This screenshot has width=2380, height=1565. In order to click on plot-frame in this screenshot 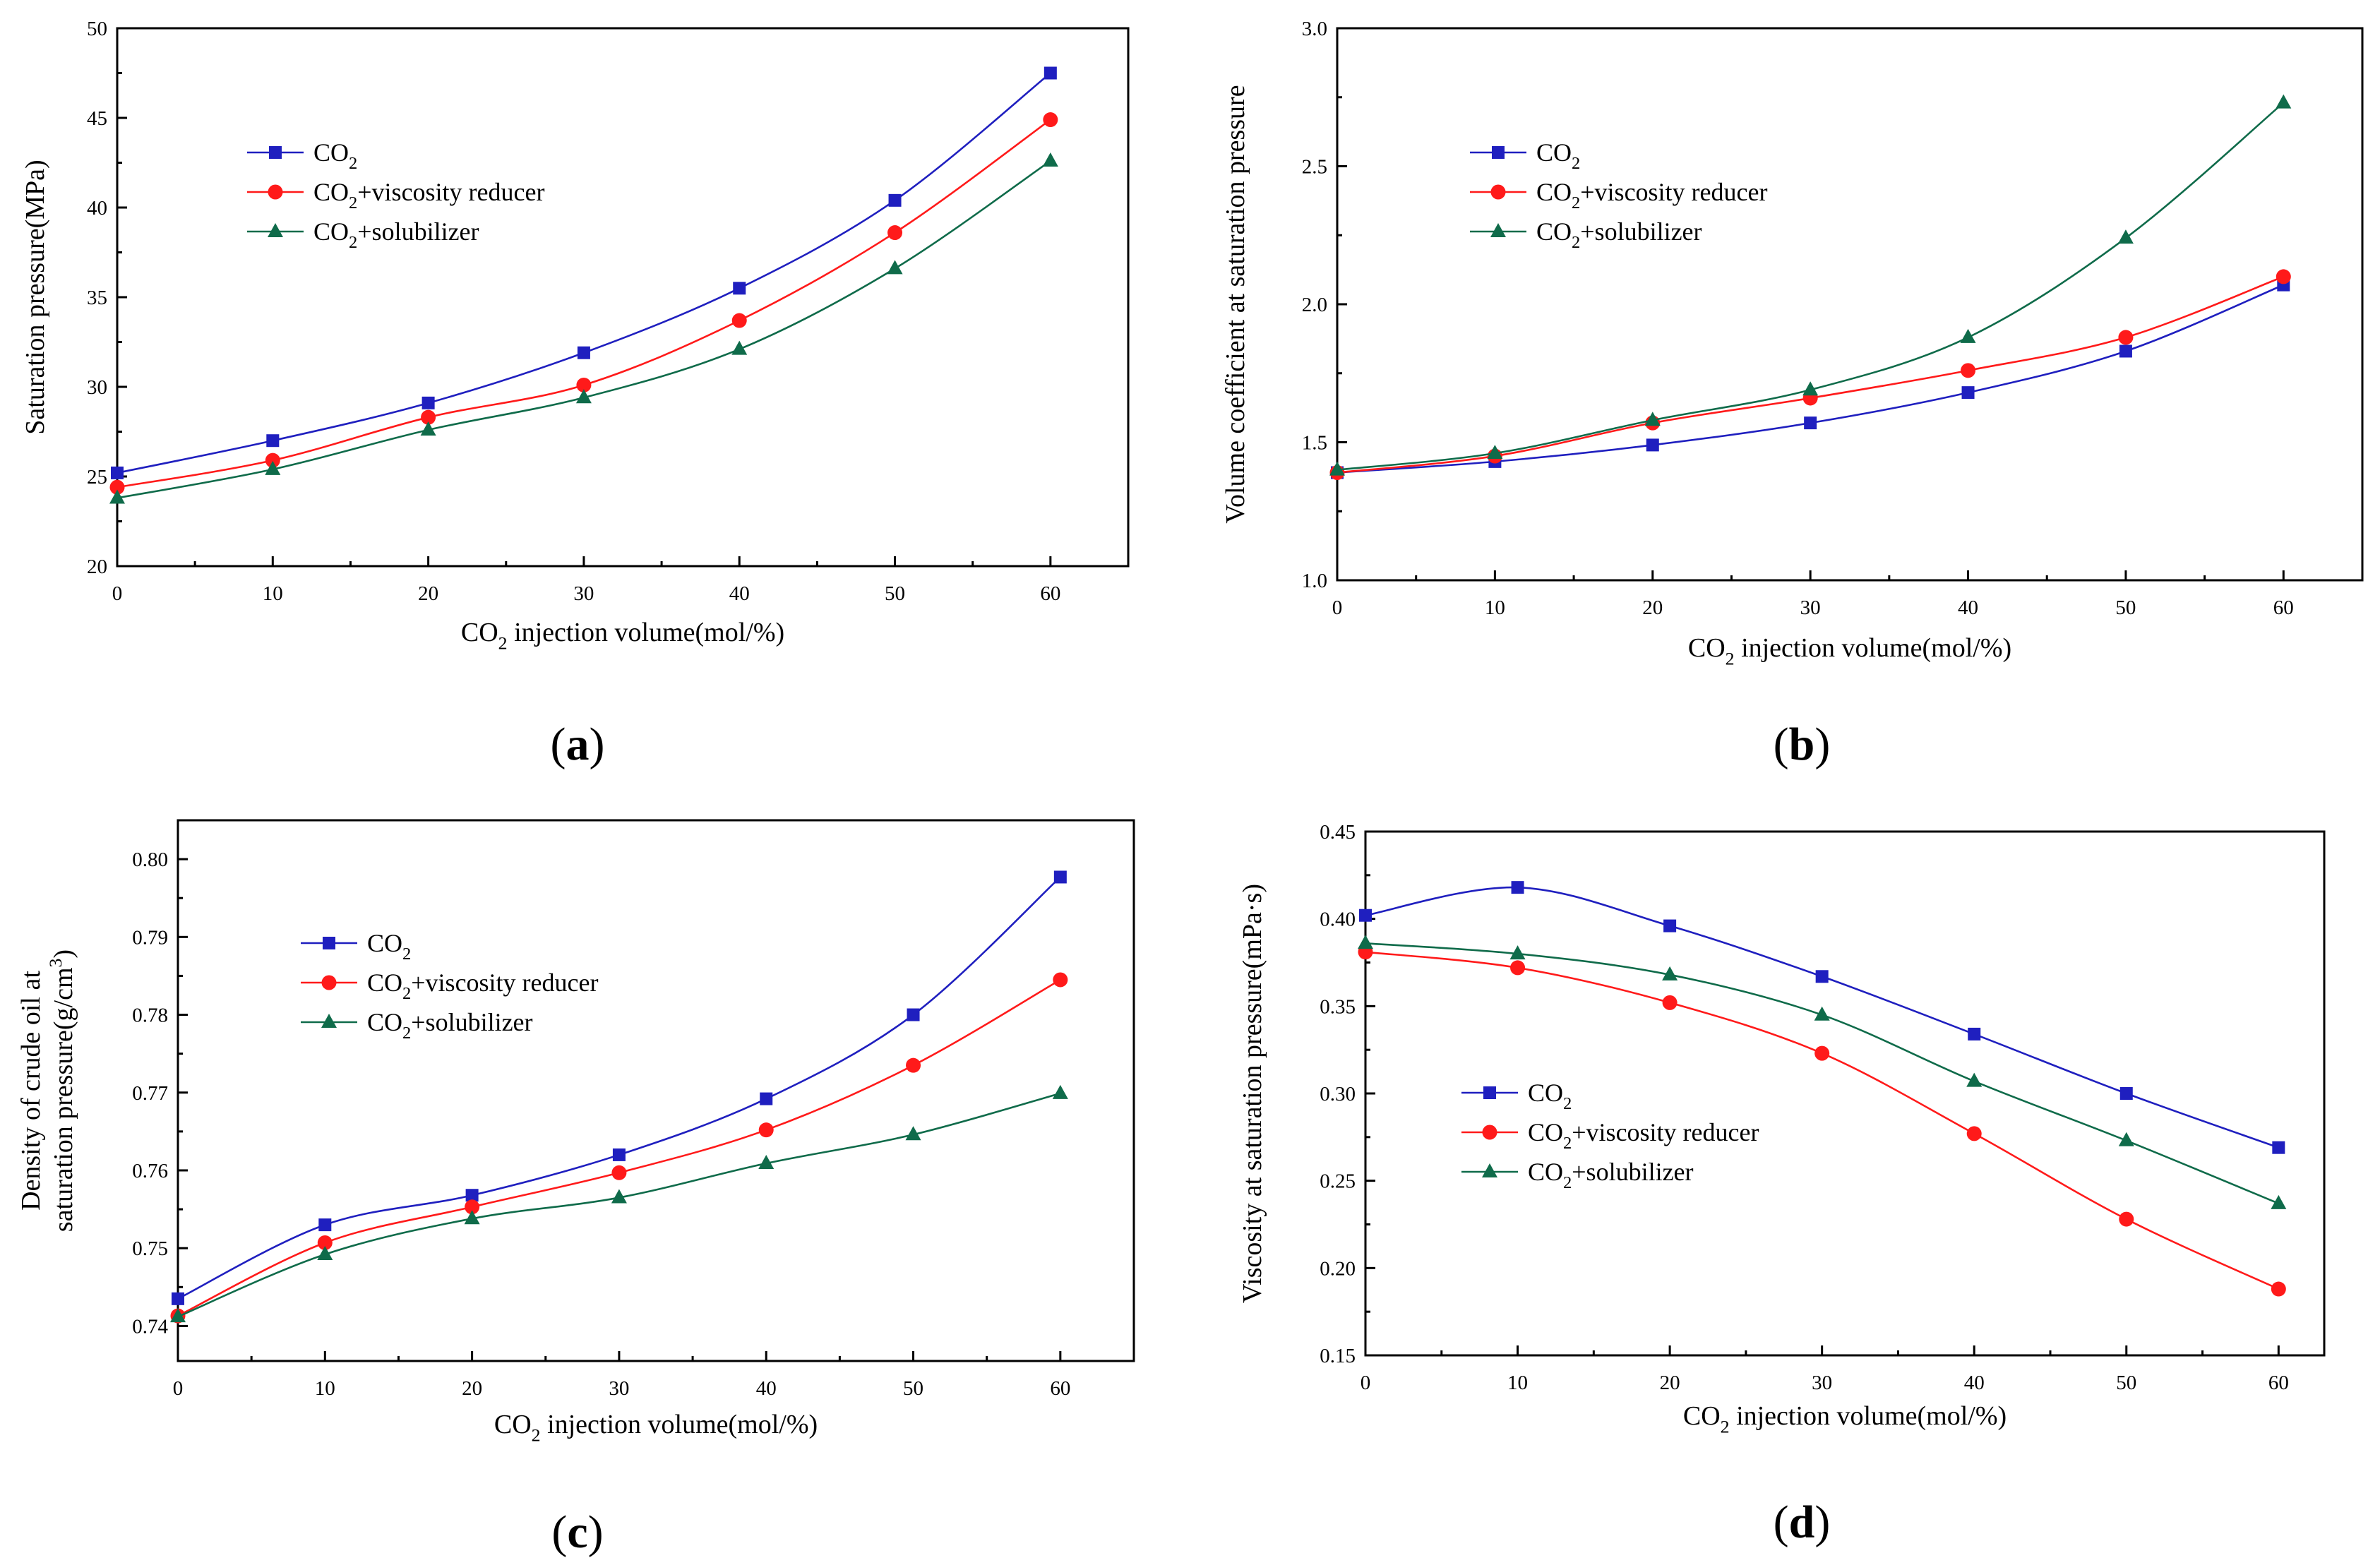, I will do `click(623, 297)`.